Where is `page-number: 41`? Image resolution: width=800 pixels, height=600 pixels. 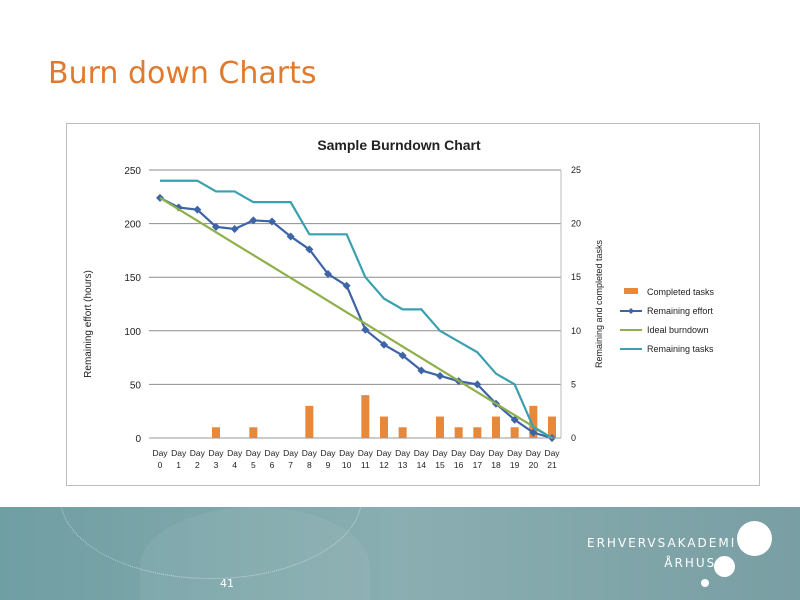
page-number: 41 is located at coordinates (227, 583).